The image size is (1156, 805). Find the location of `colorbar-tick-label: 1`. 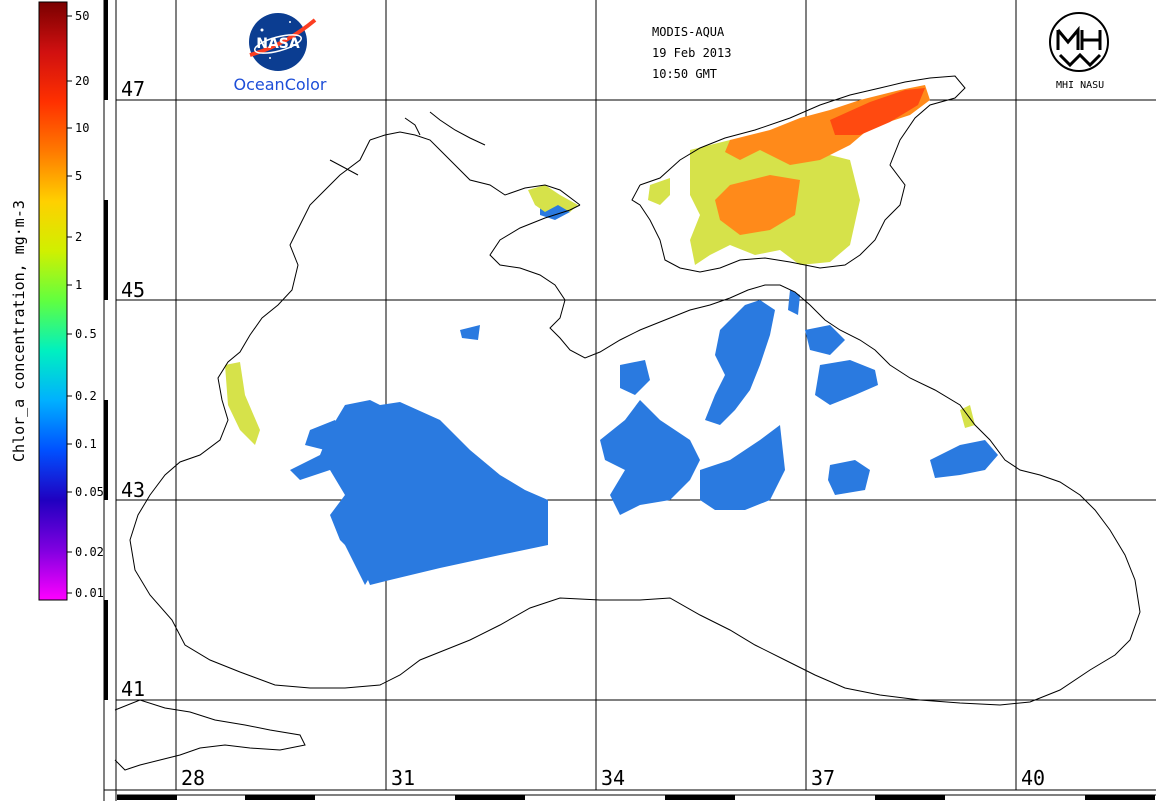

colorbar-tick-label: 1 is located at coordinates (78, 285).